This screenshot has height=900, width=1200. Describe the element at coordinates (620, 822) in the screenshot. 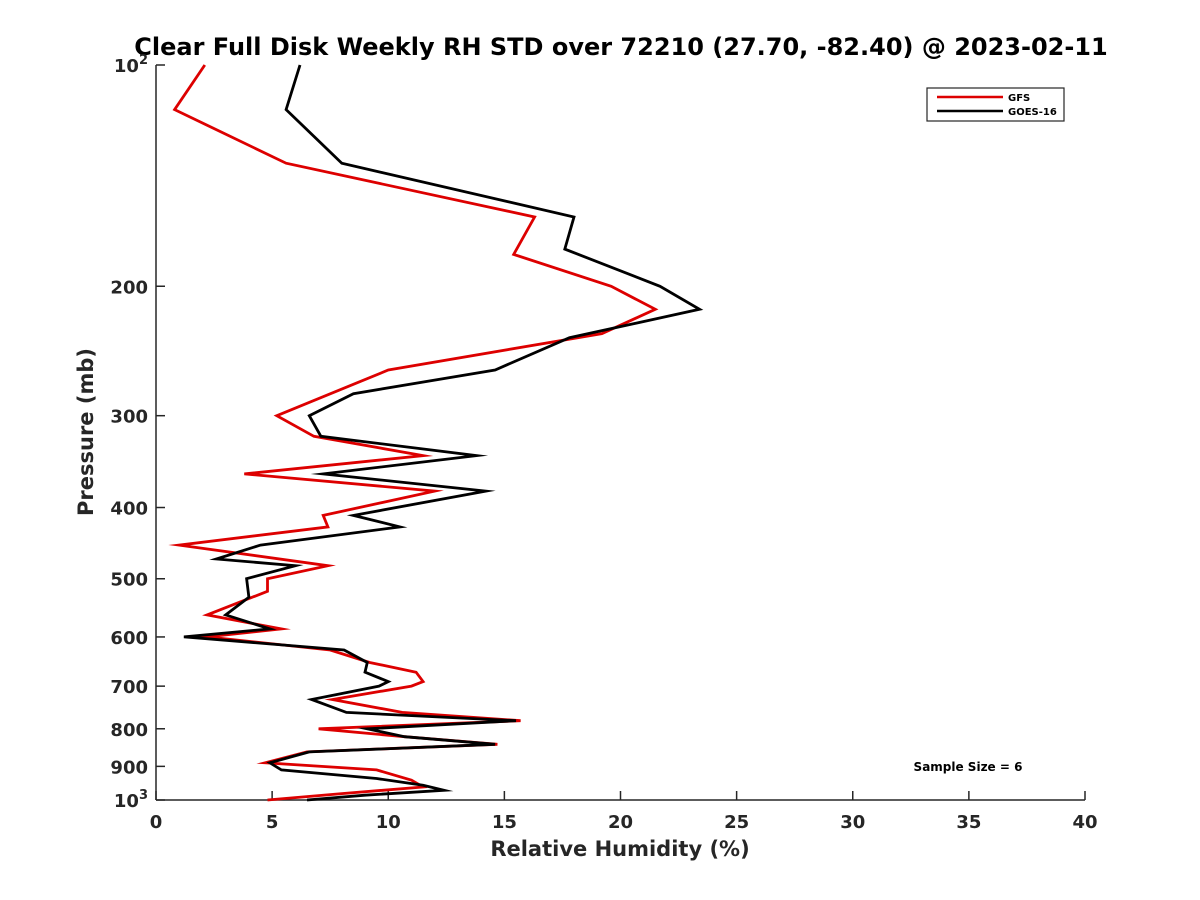

I see `x-tick-label: 20` at that location.